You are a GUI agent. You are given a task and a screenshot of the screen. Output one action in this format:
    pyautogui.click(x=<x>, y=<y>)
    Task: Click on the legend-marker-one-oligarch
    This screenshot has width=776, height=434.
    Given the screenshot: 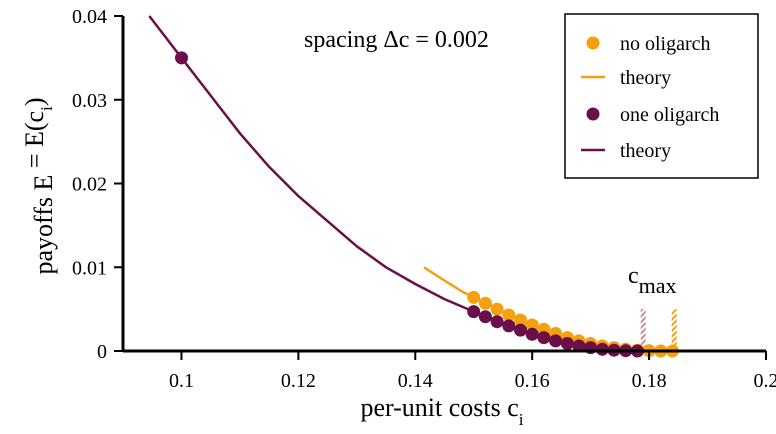 What is the action you would take?
    pyautogui.click(x=593, y=114)
    